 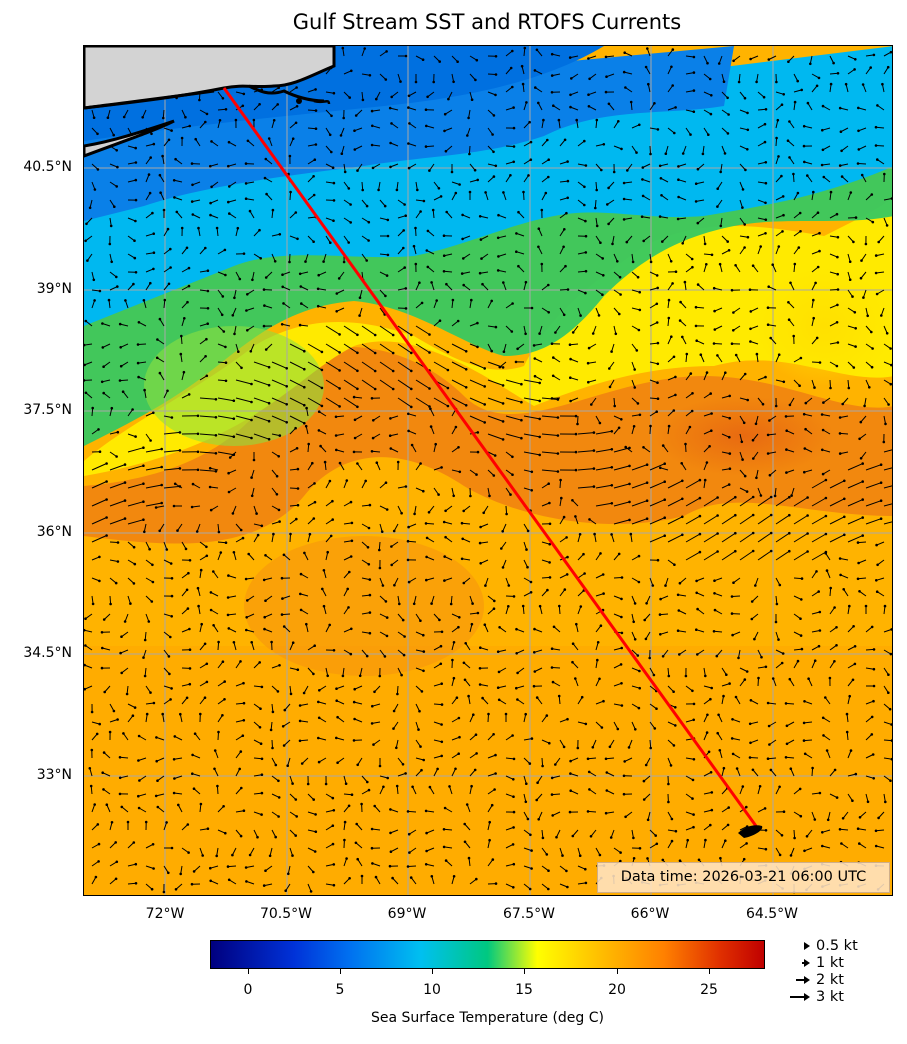 What do you see at coordinates (47, 653) in the screenshot?
I see `lat-label-34-5: 34.5°N` at bounding box center [47, 653].